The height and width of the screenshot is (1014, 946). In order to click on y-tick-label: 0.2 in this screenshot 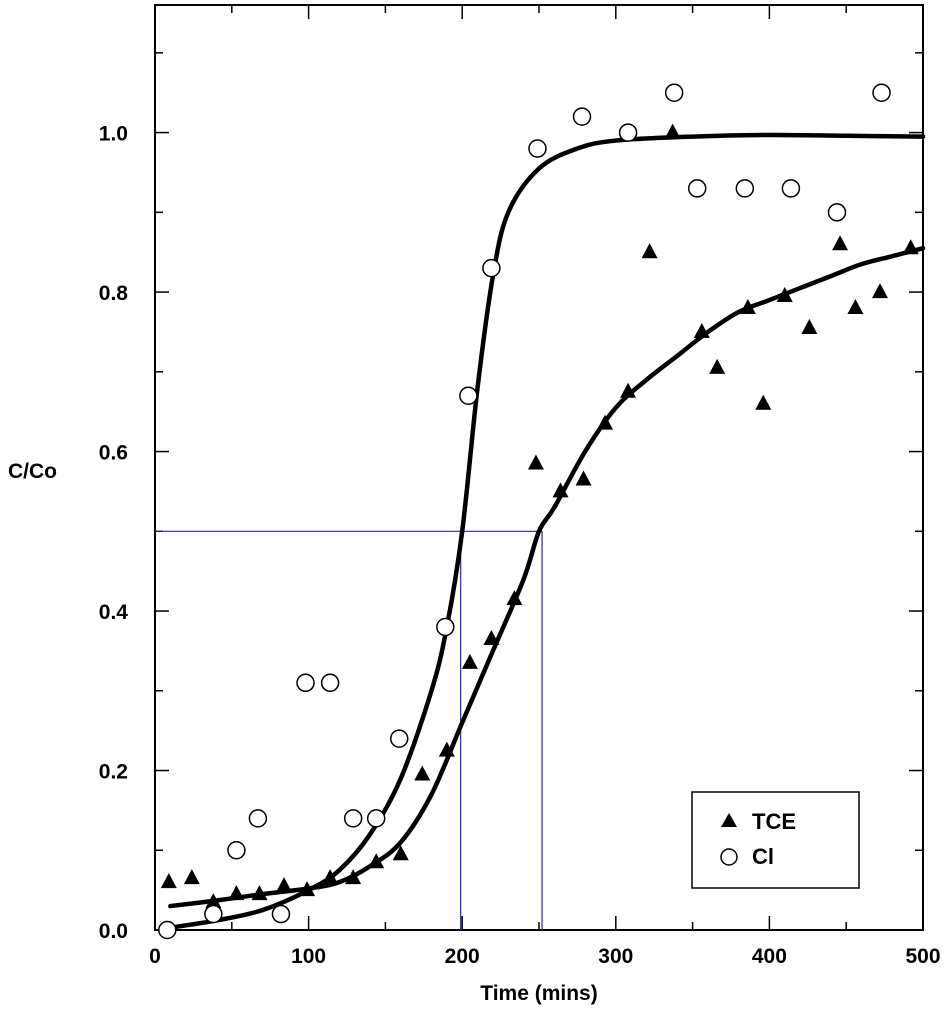, I will do `click(113, 772)`.